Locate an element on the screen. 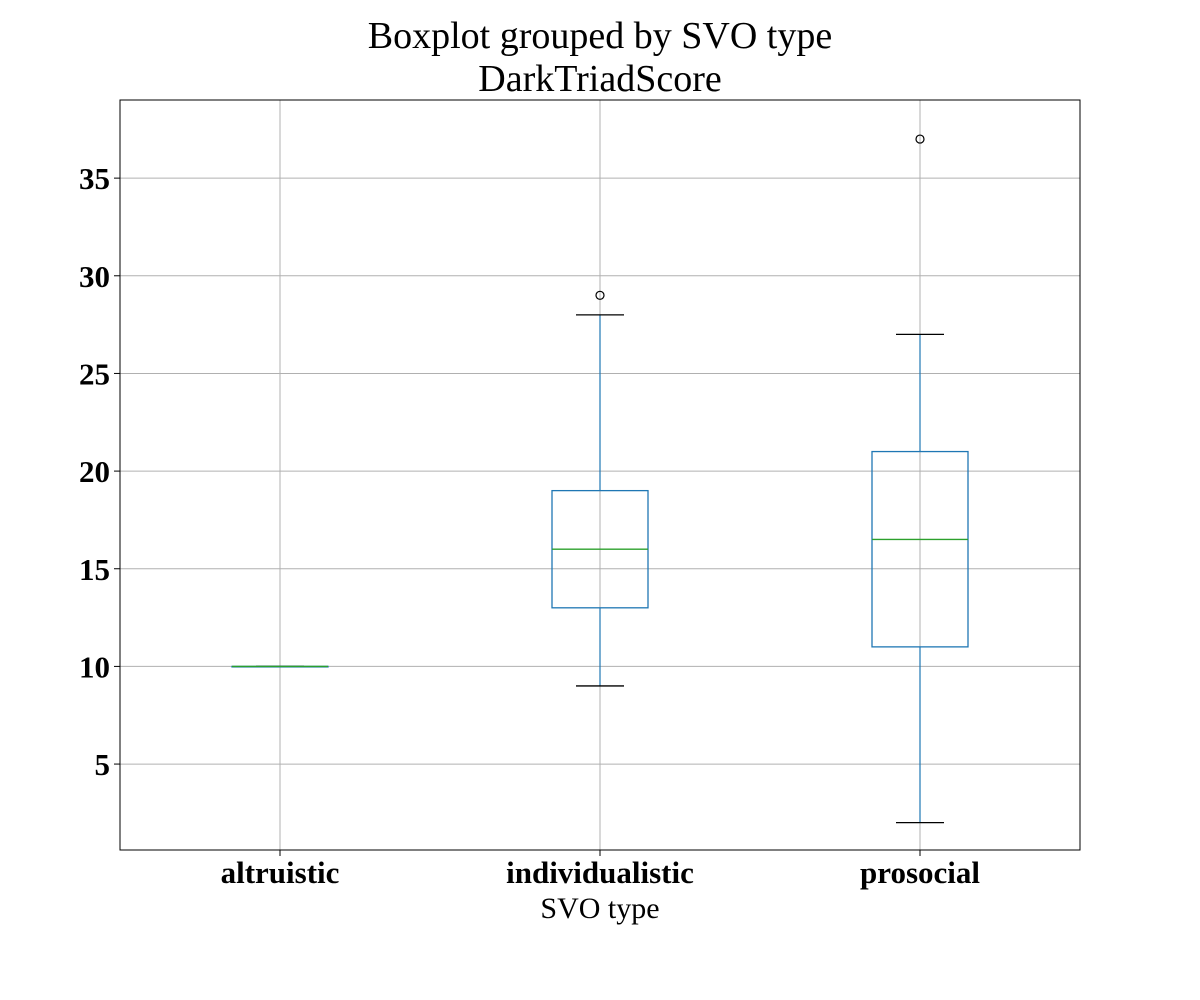 Image resolution: width=1200 pixels, height=1000 pixels. x-tick-label: altruistic is located at coordinates (280, 872).